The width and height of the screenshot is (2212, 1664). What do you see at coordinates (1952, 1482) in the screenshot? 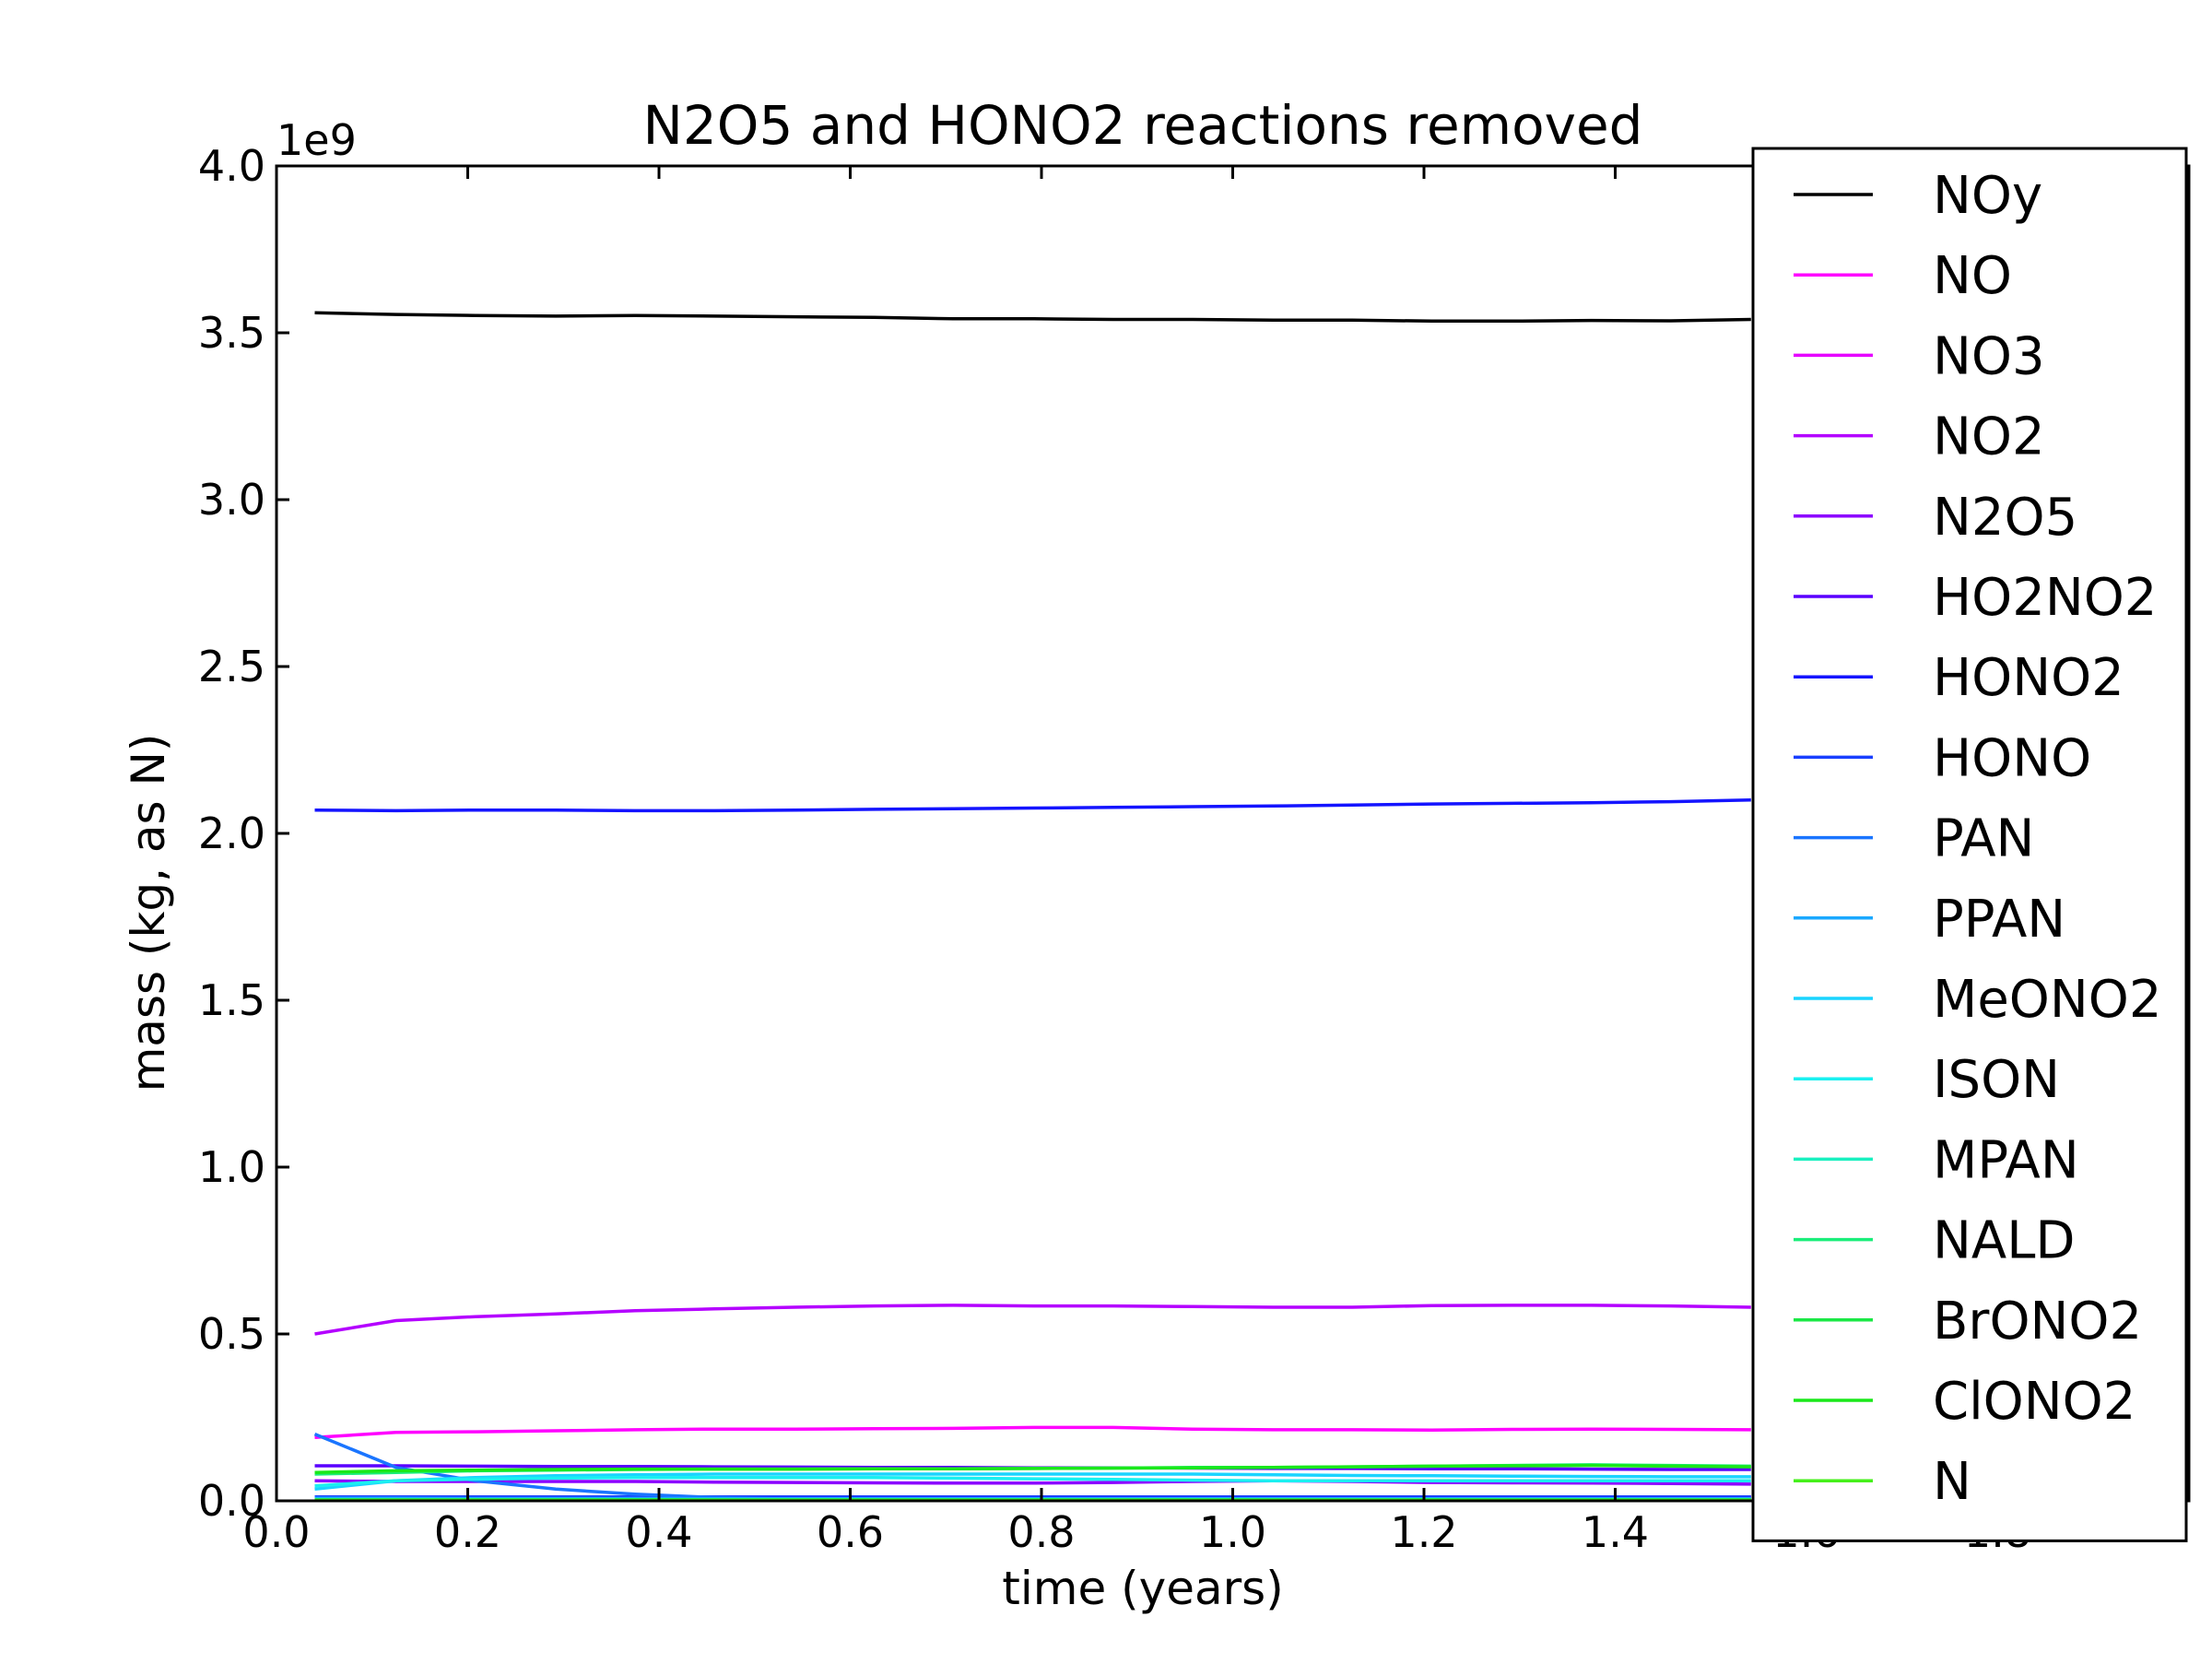
I see `legend-label-n: N` at bounding box center [1952, 1482].